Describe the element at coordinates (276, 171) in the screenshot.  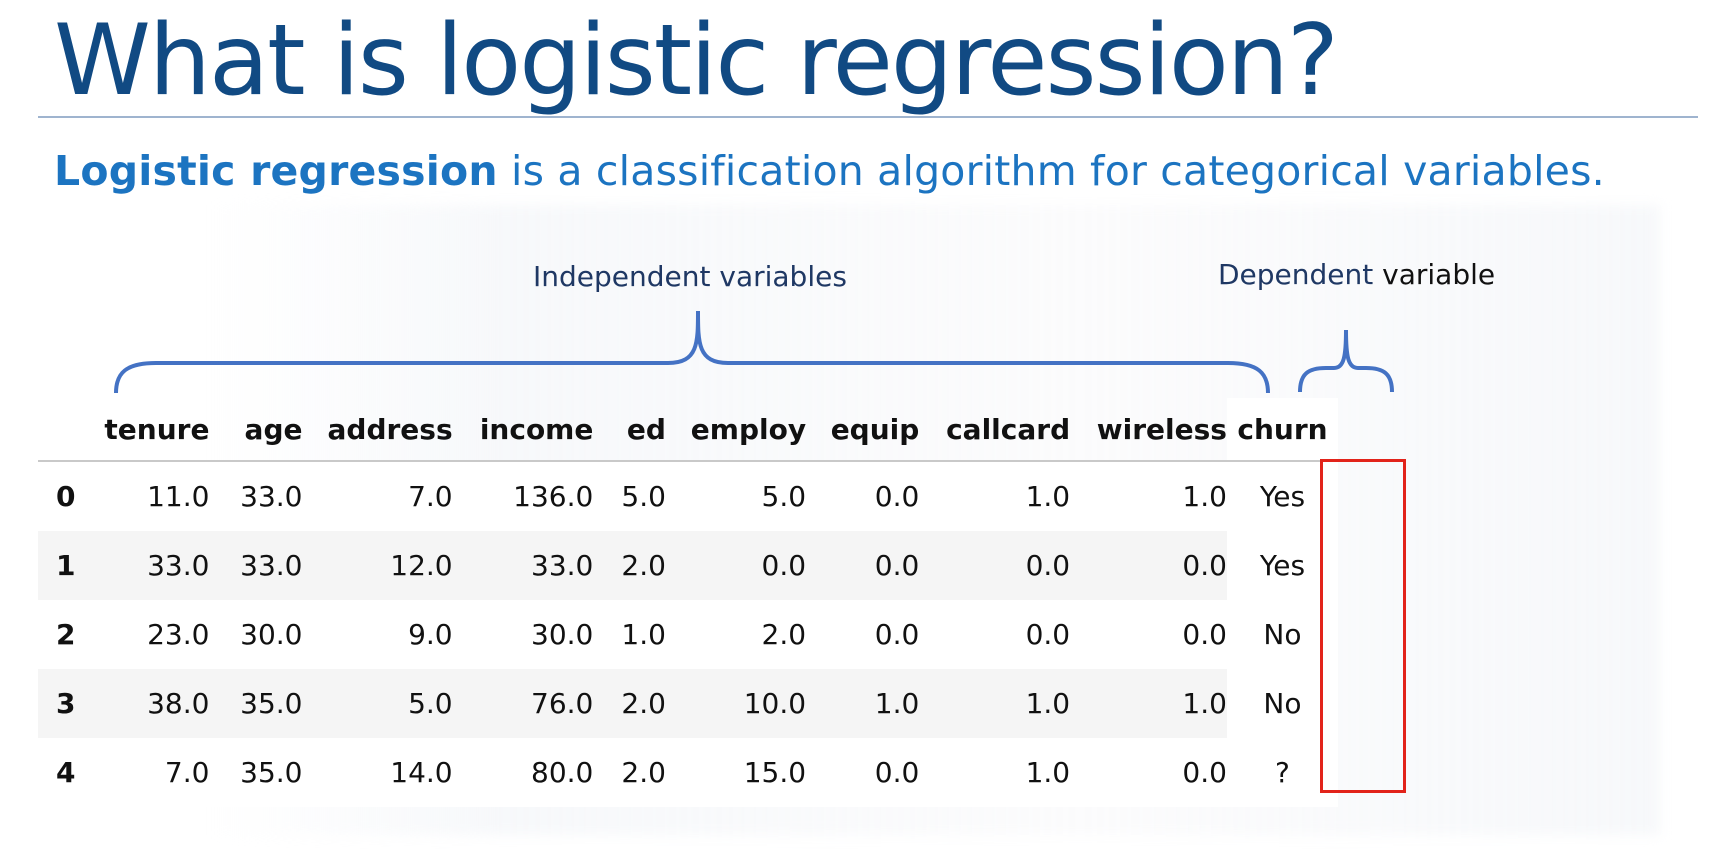
I see `subtitle-bold-term: Logistic regression` at that location.